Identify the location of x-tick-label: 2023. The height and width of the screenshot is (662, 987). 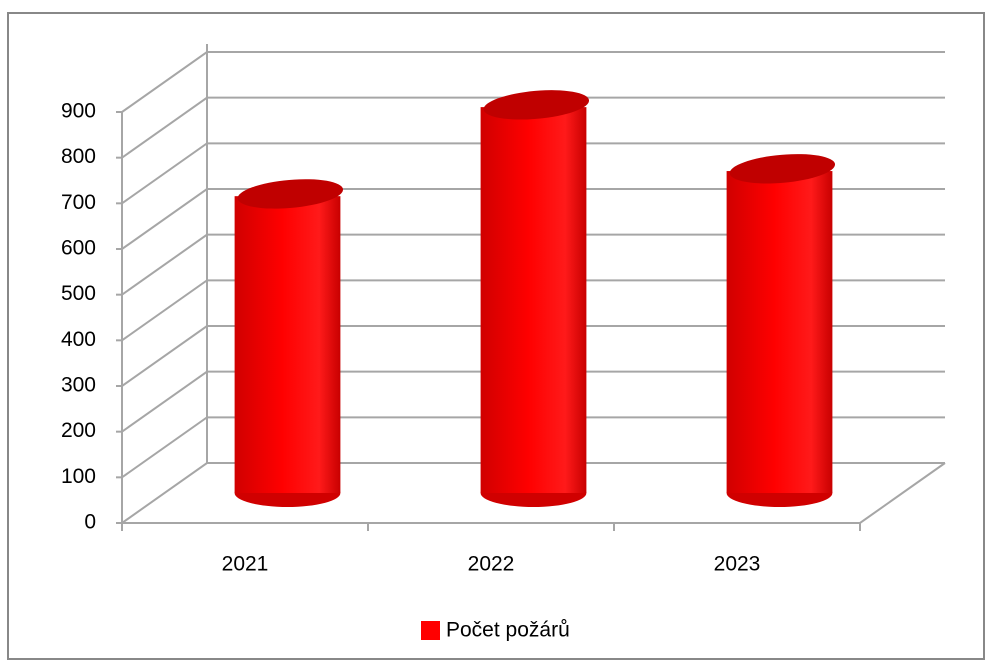
(737, 564).